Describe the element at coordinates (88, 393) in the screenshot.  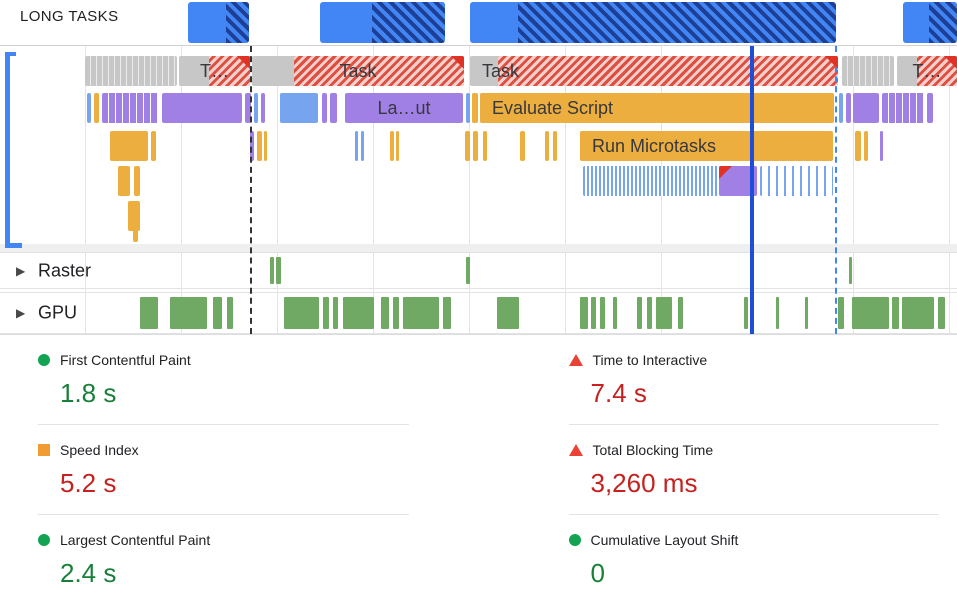
I see `metric-value: 1.8 s` at that location.